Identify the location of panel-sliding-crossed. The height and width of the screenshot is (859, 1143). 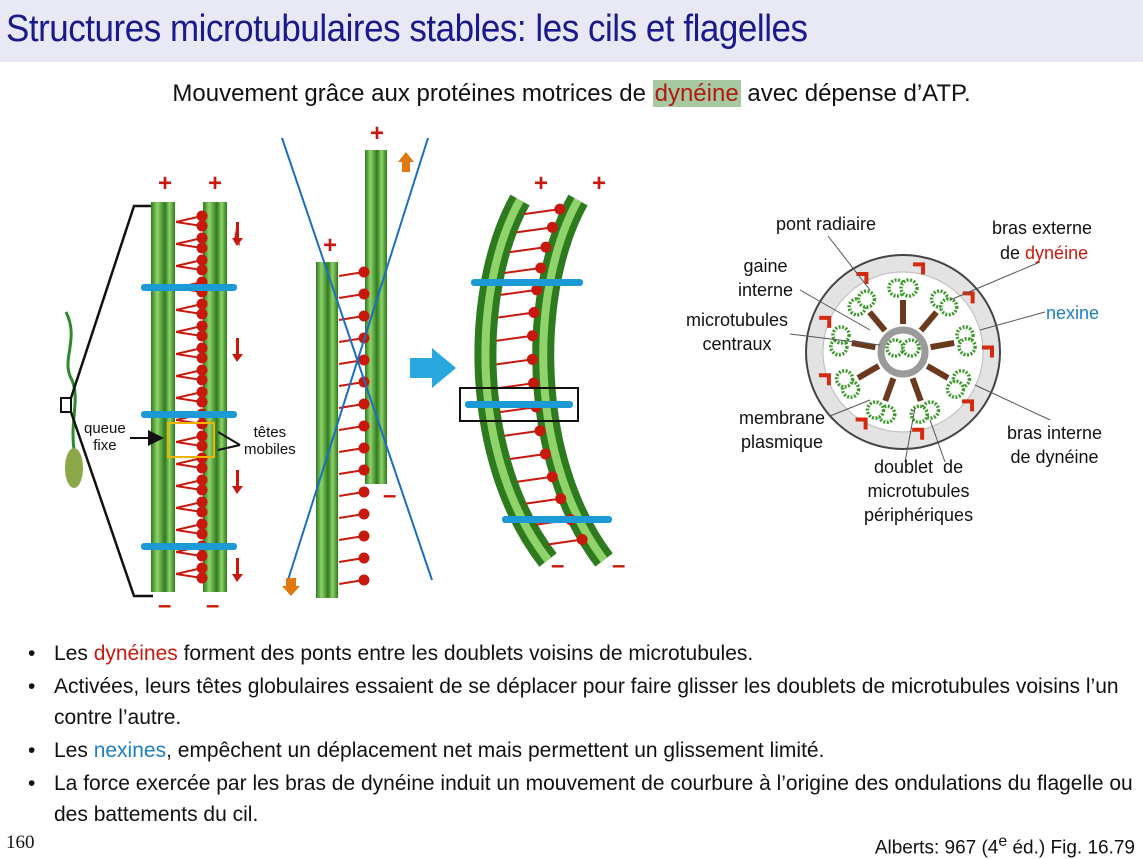
(357, 367).